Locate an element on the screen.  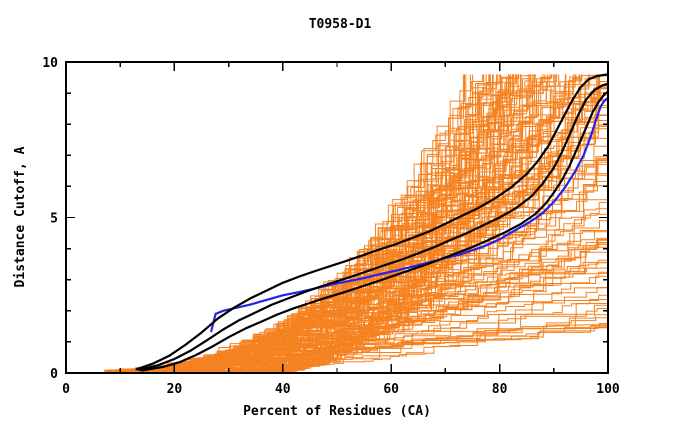
y-axis-tick-labels: 0 5 10 is located at coordinates (50, 219).